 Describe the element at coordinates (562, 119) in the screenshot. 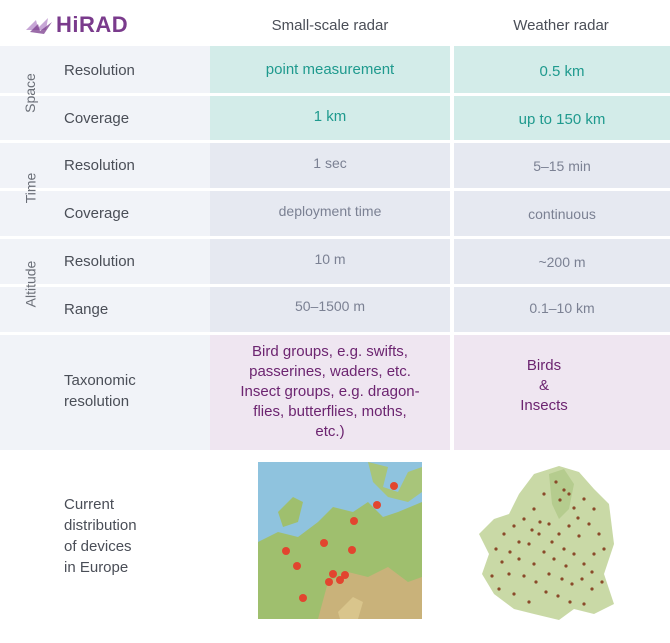

I see `cell-weather: up to 150 km` at that location.